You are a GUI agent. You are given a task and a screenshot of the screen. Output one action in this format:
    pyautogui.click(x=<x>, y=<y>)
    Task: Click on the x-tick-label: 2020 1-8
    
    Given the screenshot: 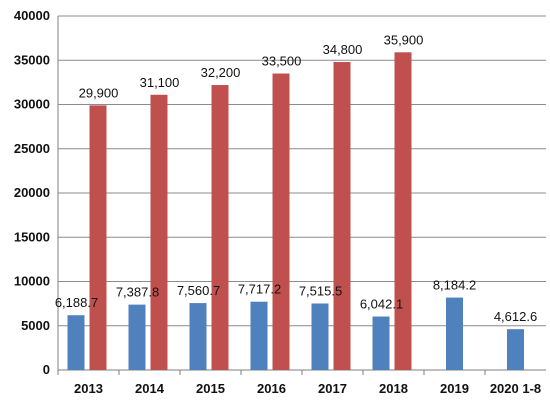 What is the action you would take?
    pyautogui.click(x=515, y=388)
    